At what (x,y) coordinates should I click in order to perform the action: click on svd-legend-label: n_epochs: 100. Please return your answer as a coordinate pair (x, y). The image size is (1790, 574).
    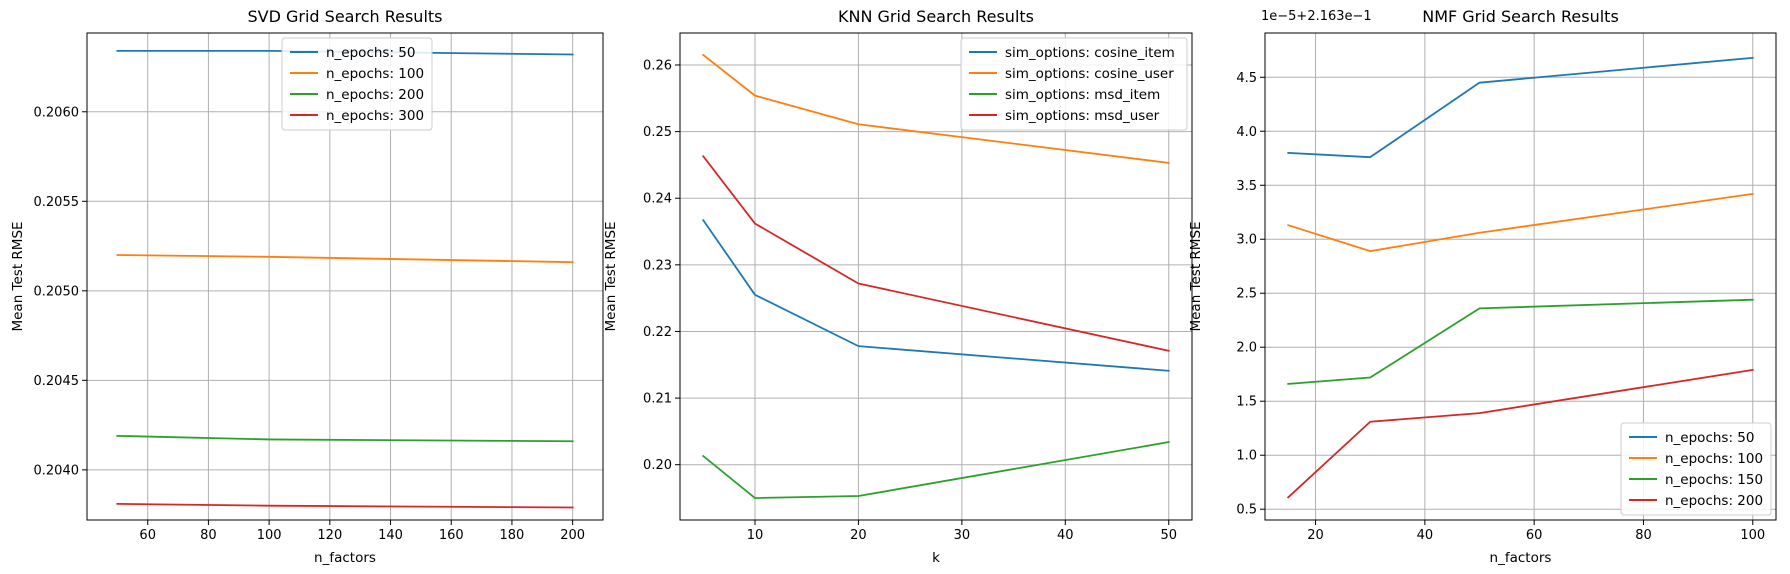
    Looking at the image, I should click on (375, 74).